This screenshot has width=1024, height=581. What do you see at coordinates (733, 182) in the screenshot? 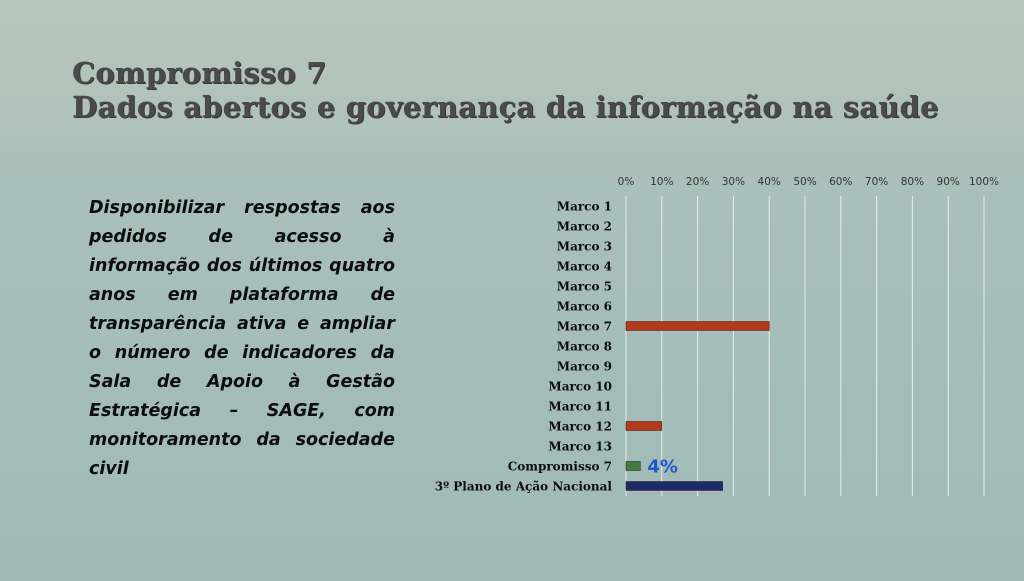
I see `x-tick-label: 30%` at bounding box center [733, 182].